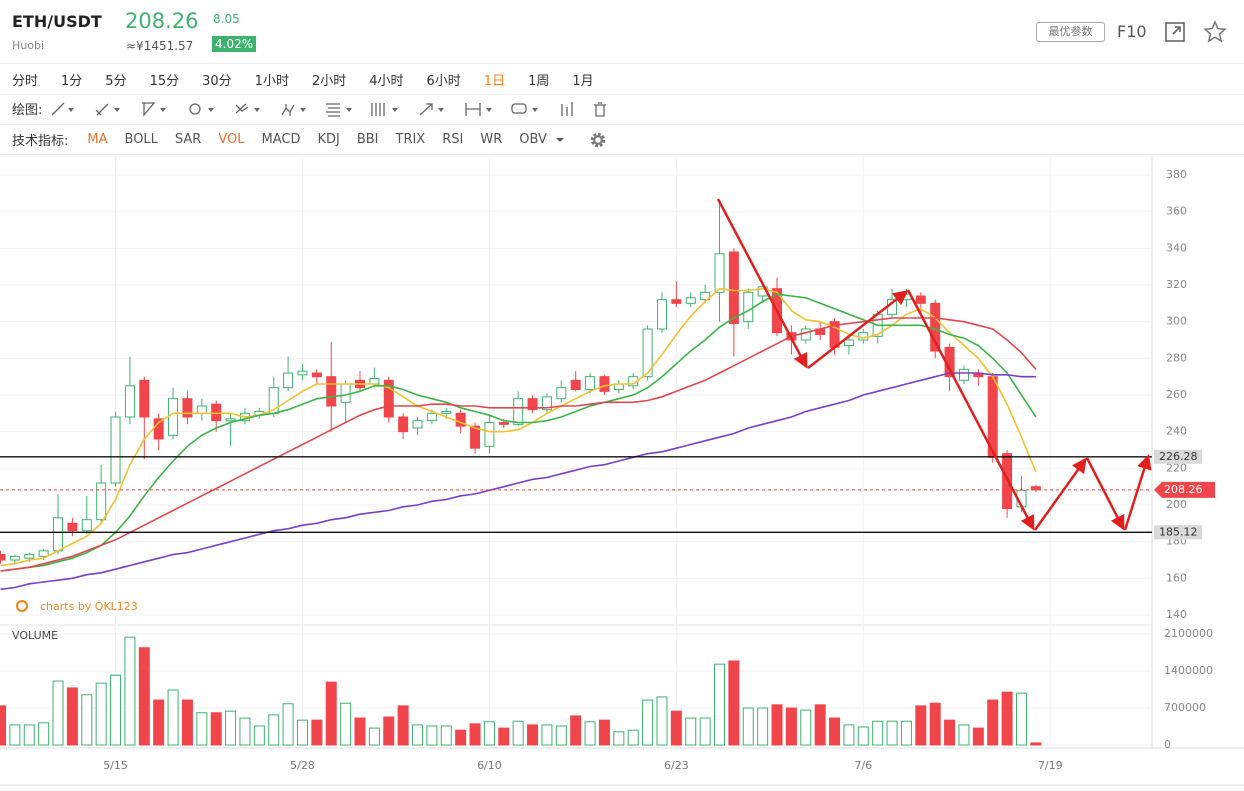  What do you see at coordinates (386, 81) in the screenshot?
I see `timeframe-button: 4小时` at bounding box center [386, 81].